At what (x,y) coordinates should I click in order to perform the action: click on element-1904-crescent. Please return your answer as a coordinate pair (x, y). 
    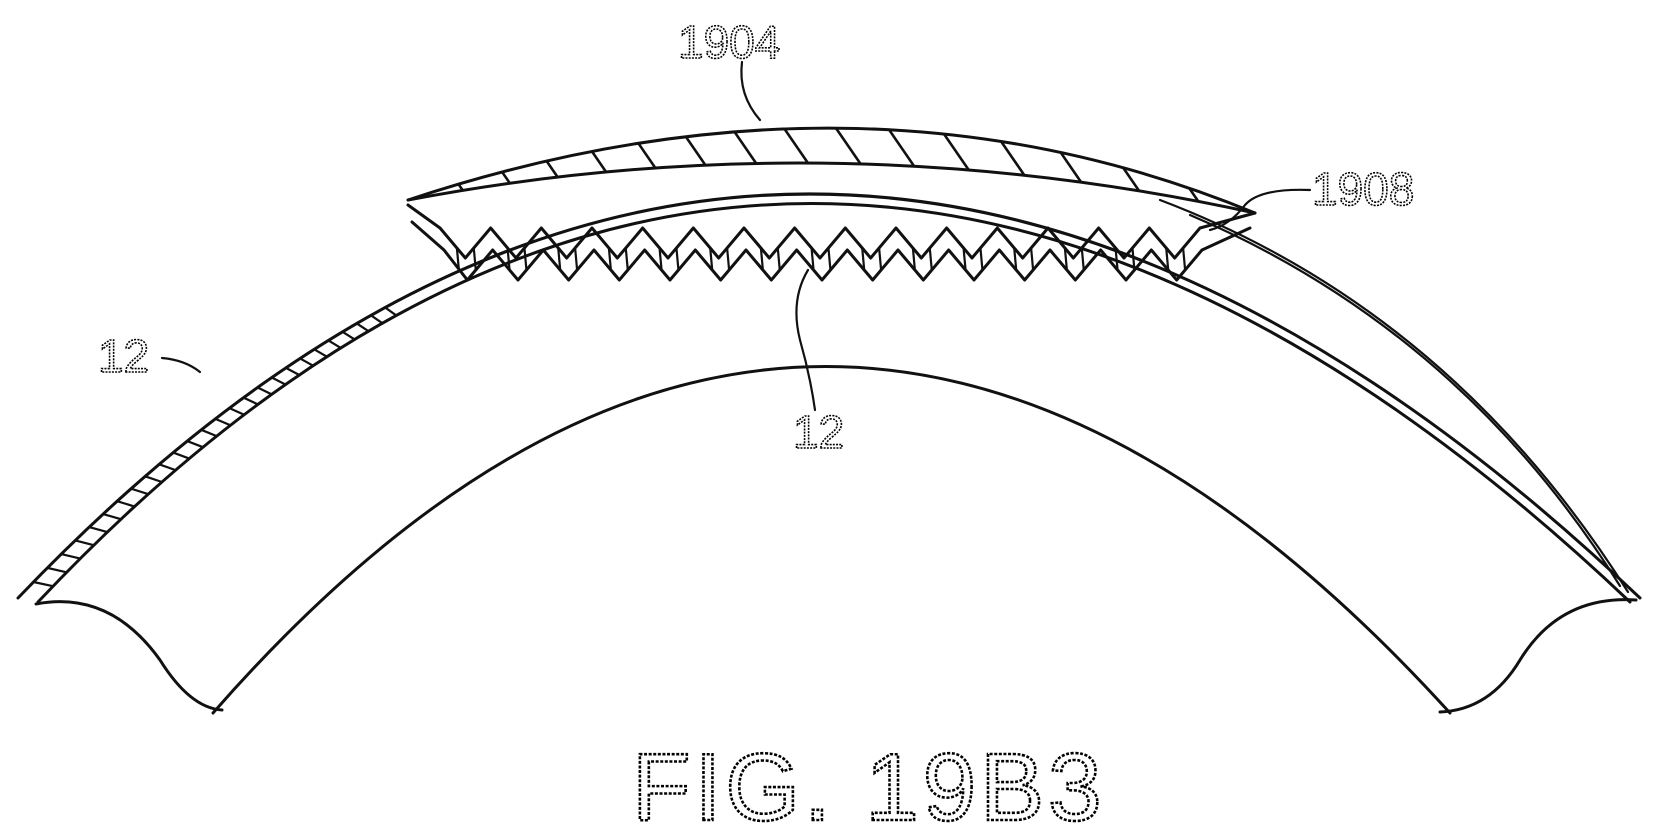
    Looking at the image, I should click on (831, 170).